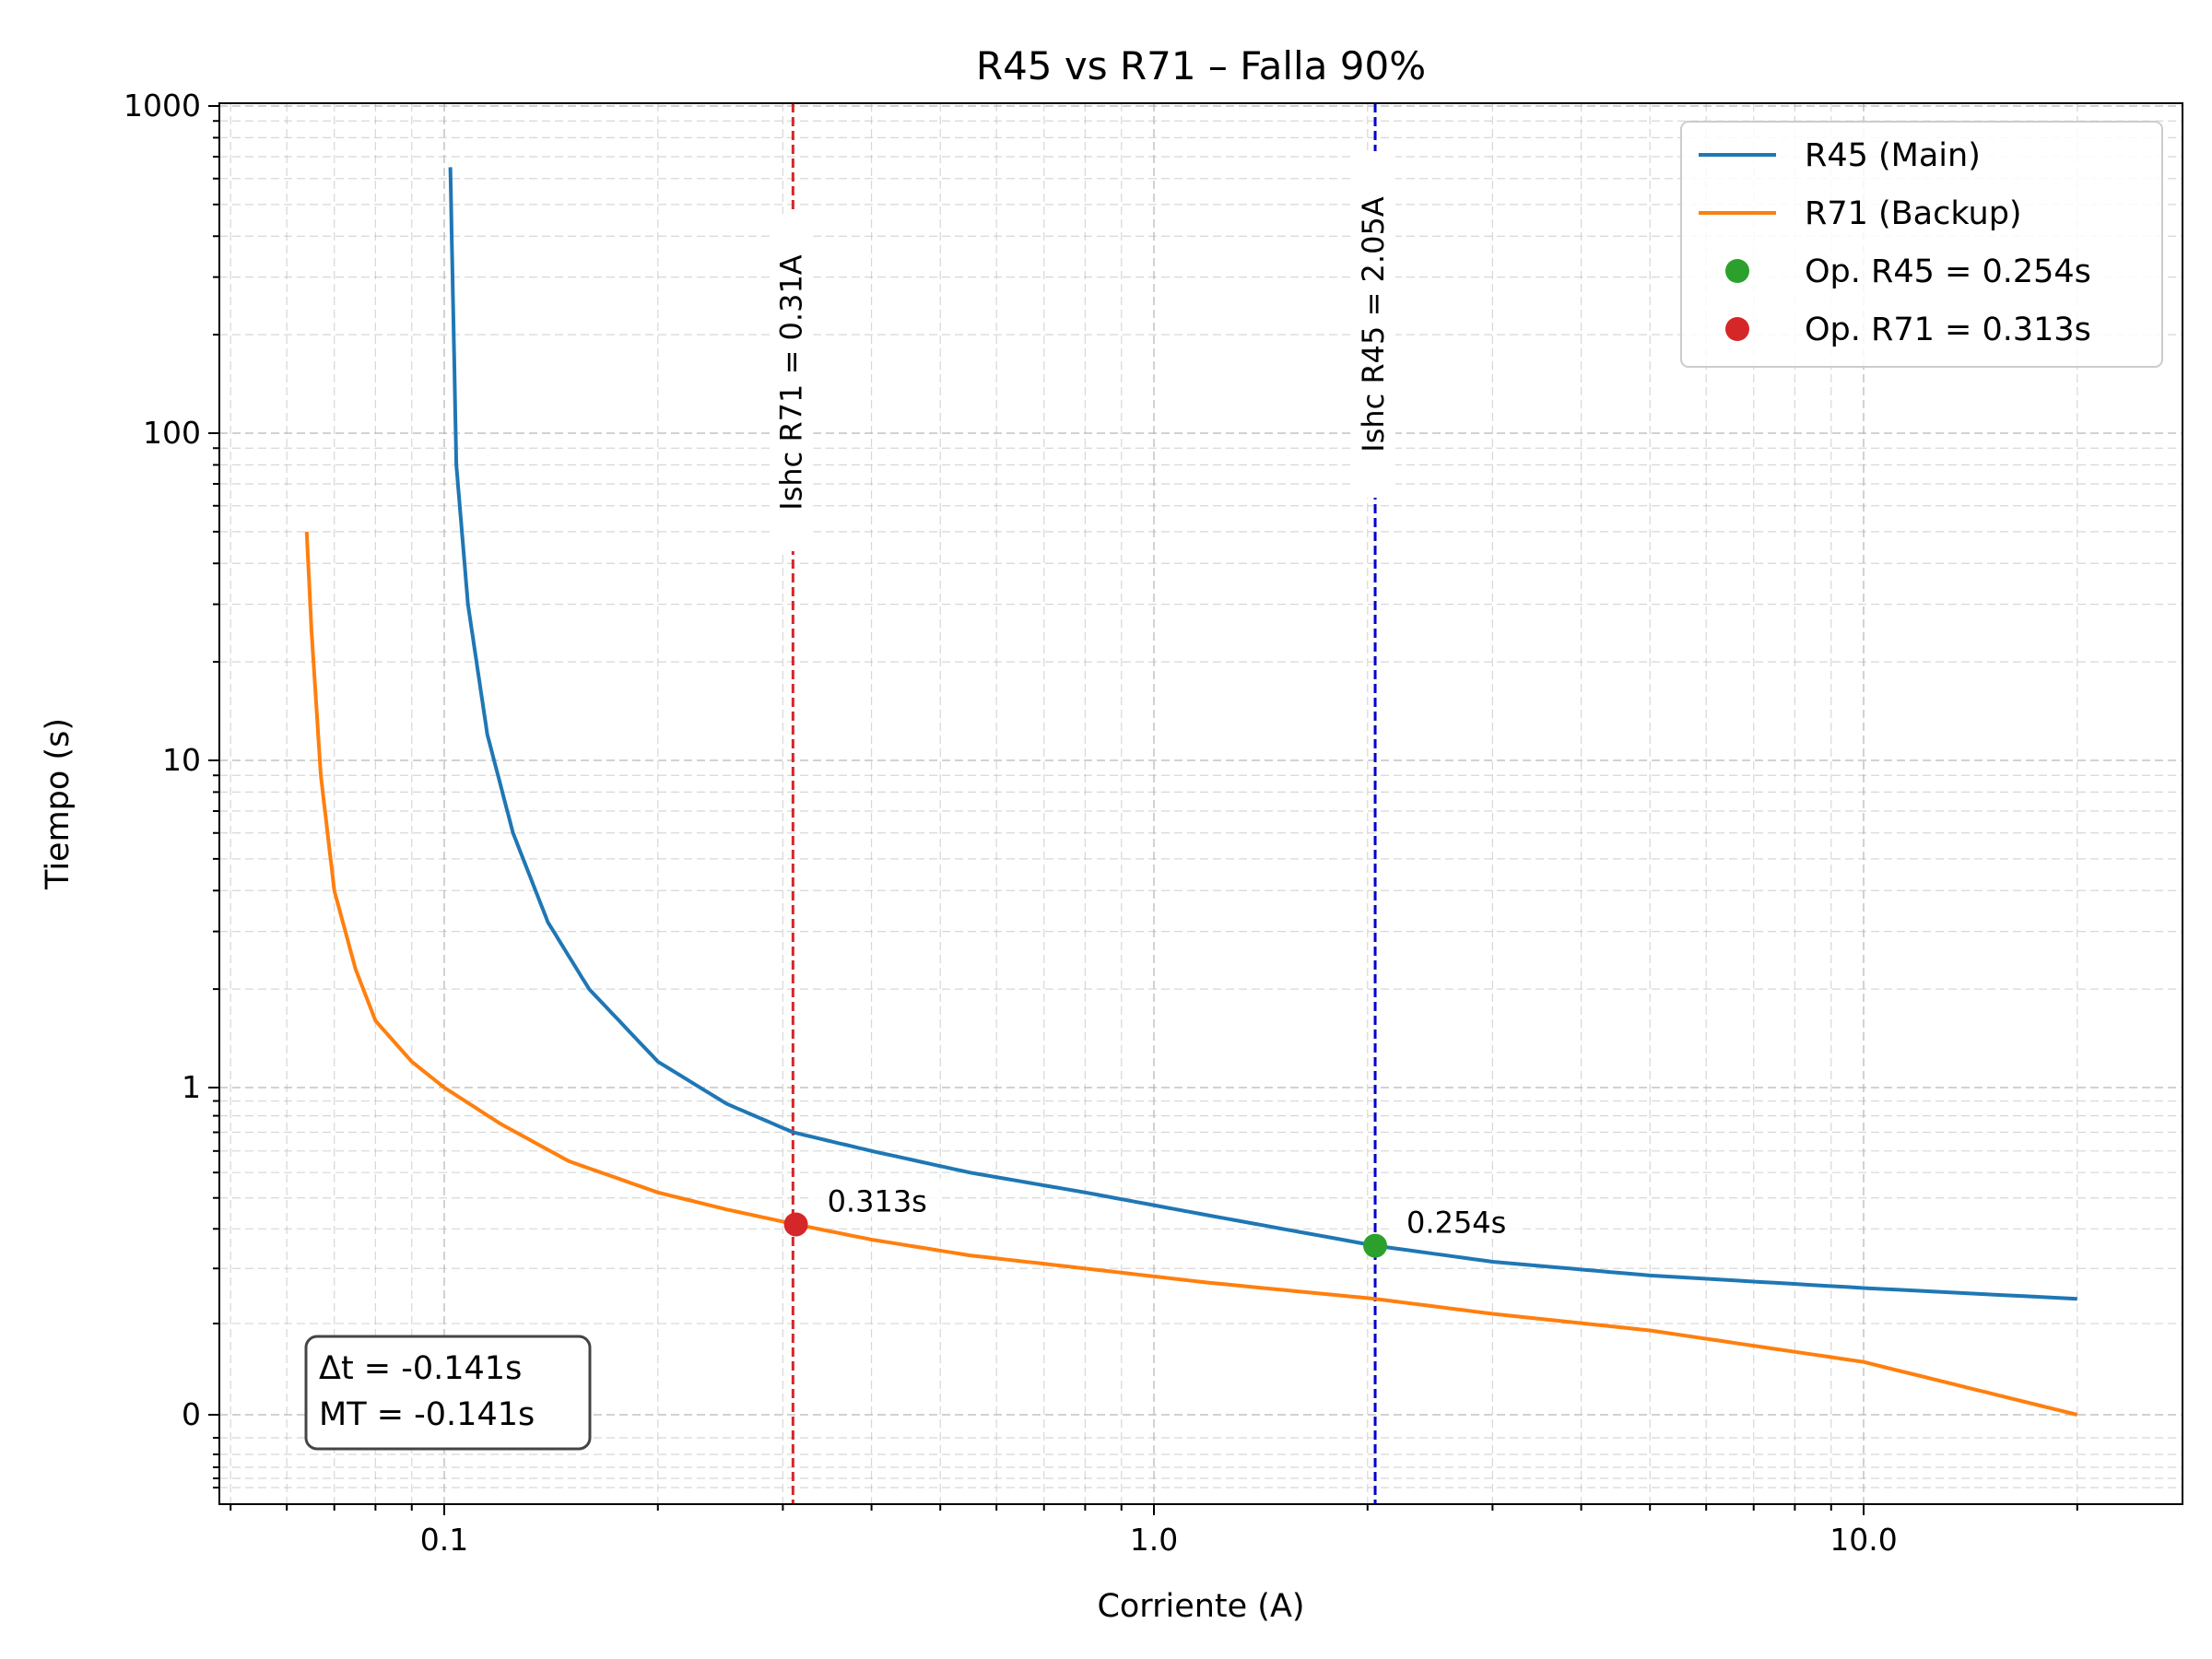 The height and width of the screenshot is (1659, 2212). I want to click on legend-frame, so click(1921, 244).